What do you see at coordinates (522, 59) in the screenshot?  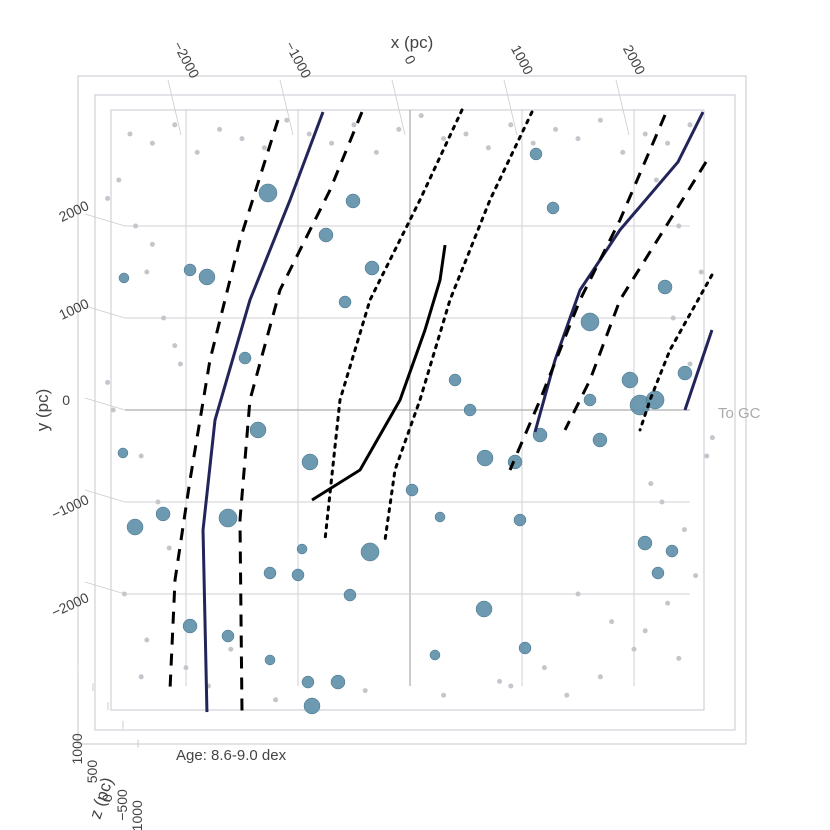 I see `x-tick-label: 1000` at bounding box center [522, 59].